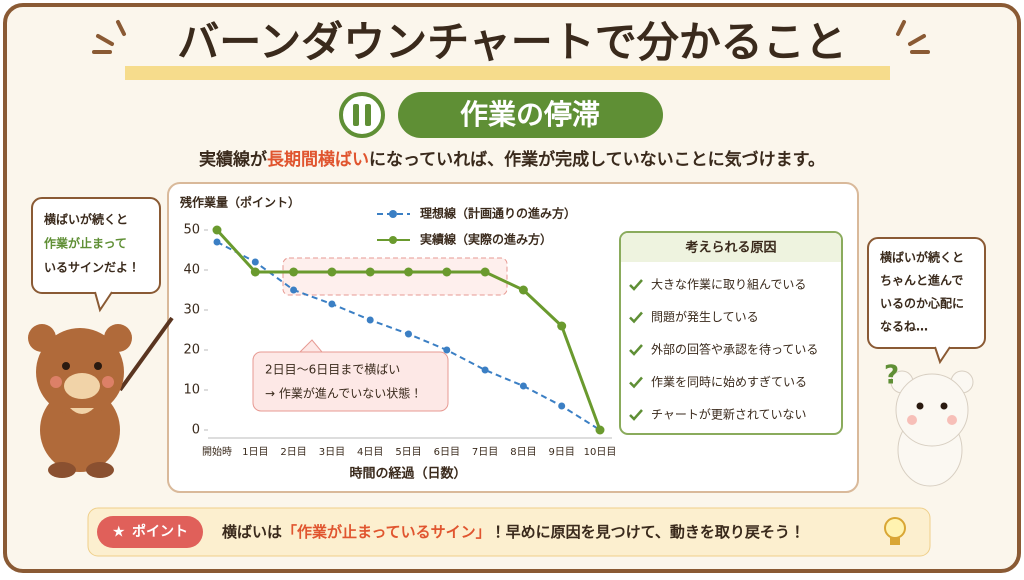  Describe the element at coordinates (407, 474) in the screenshot. I see `x-axis-label: 時間の経過（日数）` at that location.